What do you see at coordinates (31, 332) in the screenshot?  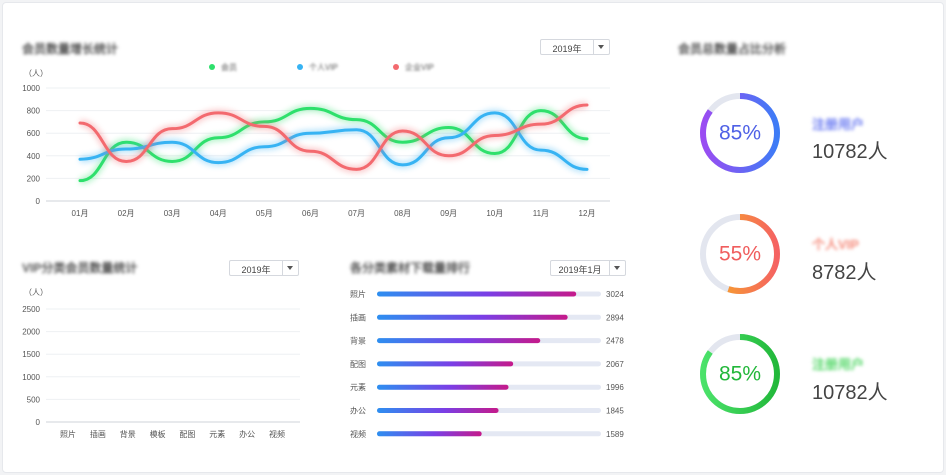 I see `vip-y-tick: 2000` at bounding box center [31, 332].